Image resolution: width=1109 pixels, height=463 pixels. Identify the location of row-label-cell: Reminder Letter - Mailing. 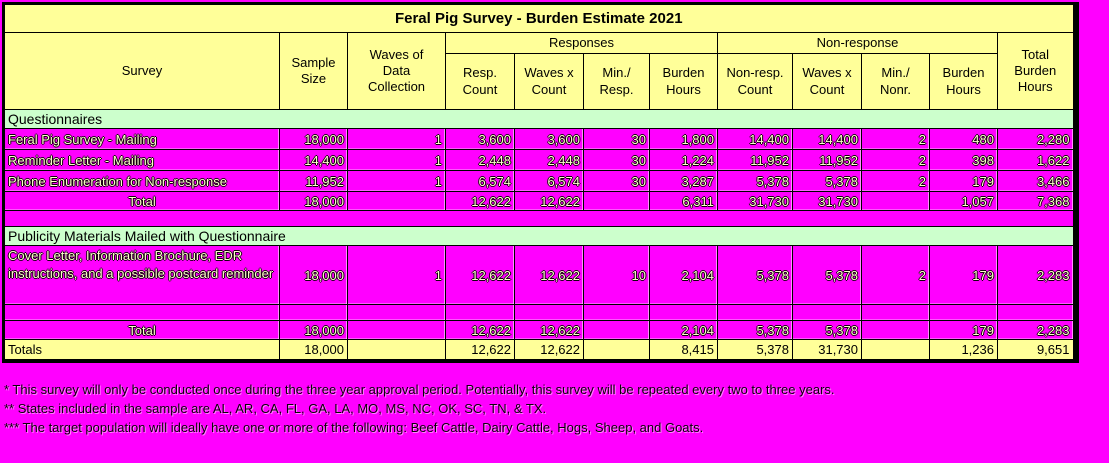
(141, 160).